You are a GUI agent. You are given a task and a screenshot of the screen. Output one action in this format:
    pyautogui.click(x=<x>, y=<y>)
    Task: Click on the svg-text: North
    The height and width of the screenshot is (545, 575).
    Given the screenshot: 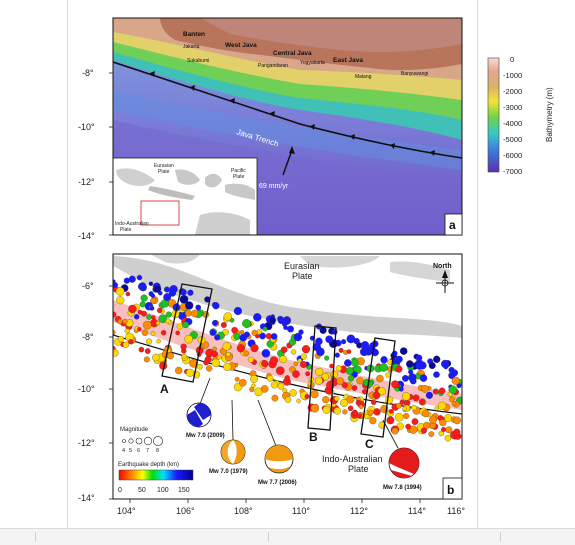 What is the action you would take?
    pyautogui.click(x=442, y=266)
    